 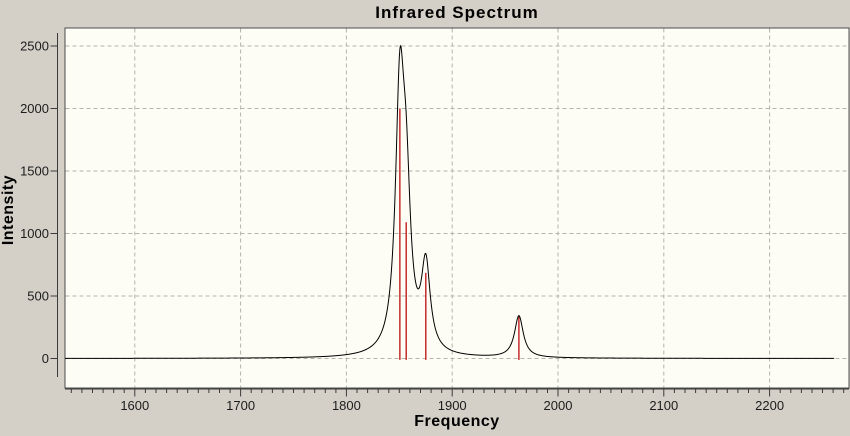 What do you see at coordinates (54, 205) in the screenshot?
I see `y-axis` at bounding box center [54, 205].